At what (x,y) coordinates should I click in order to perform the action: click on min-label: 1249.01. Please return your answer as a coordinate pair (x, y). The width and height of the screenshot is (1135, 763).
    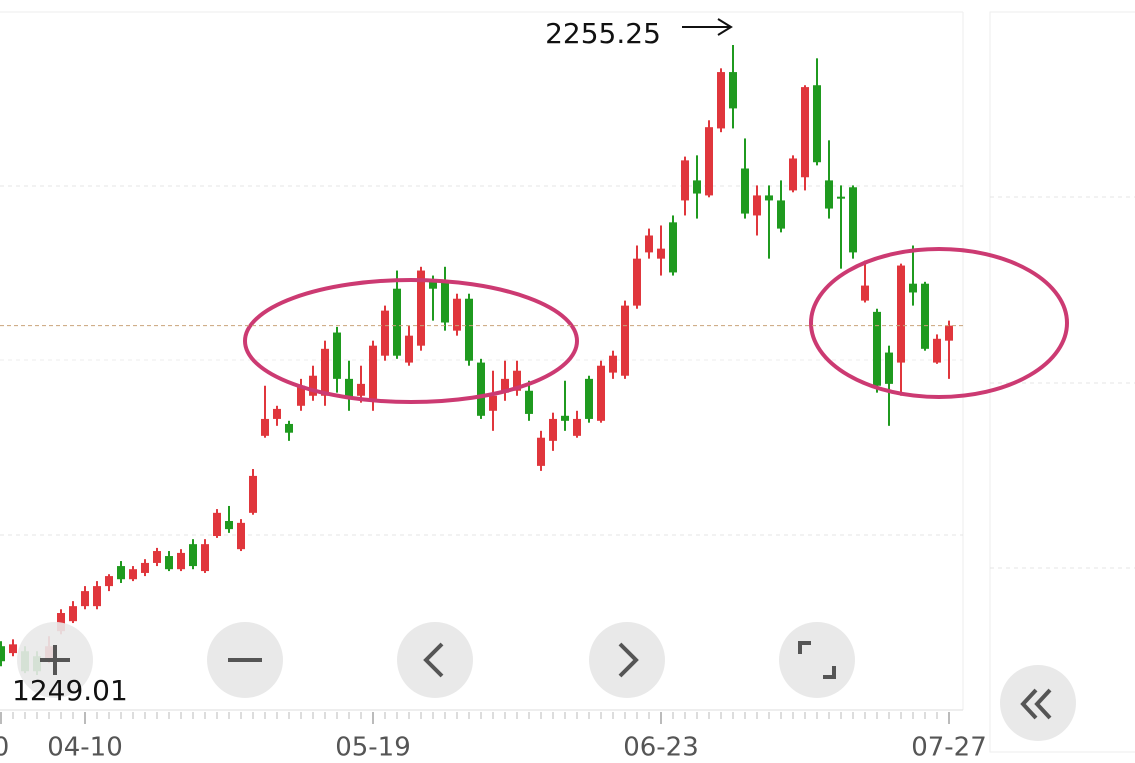
    Looking at the image, I should click on (70, 690).